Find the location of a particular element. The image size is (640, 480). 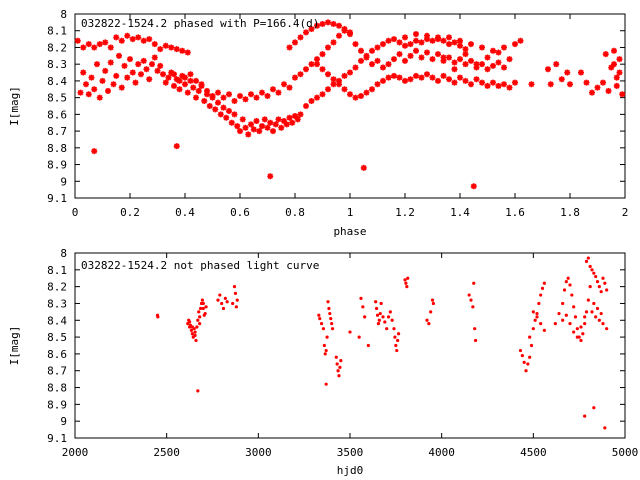

y-tick-label: 8.6 is located at coordinates (57, 114).